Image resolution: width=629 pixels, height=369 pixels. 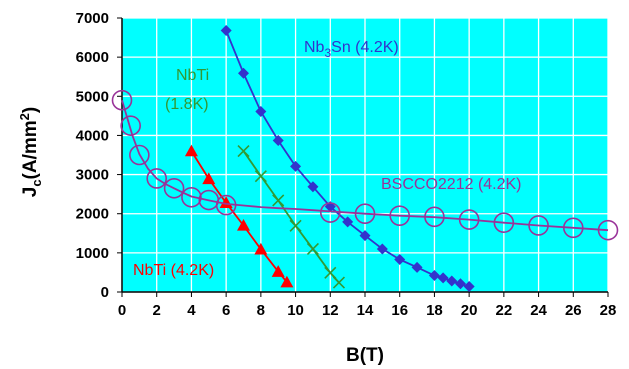 What do you see at coordinates (92, 175) in the screenshot?
I see `y-tick-label: 3000` at bounding box center [92, 175].